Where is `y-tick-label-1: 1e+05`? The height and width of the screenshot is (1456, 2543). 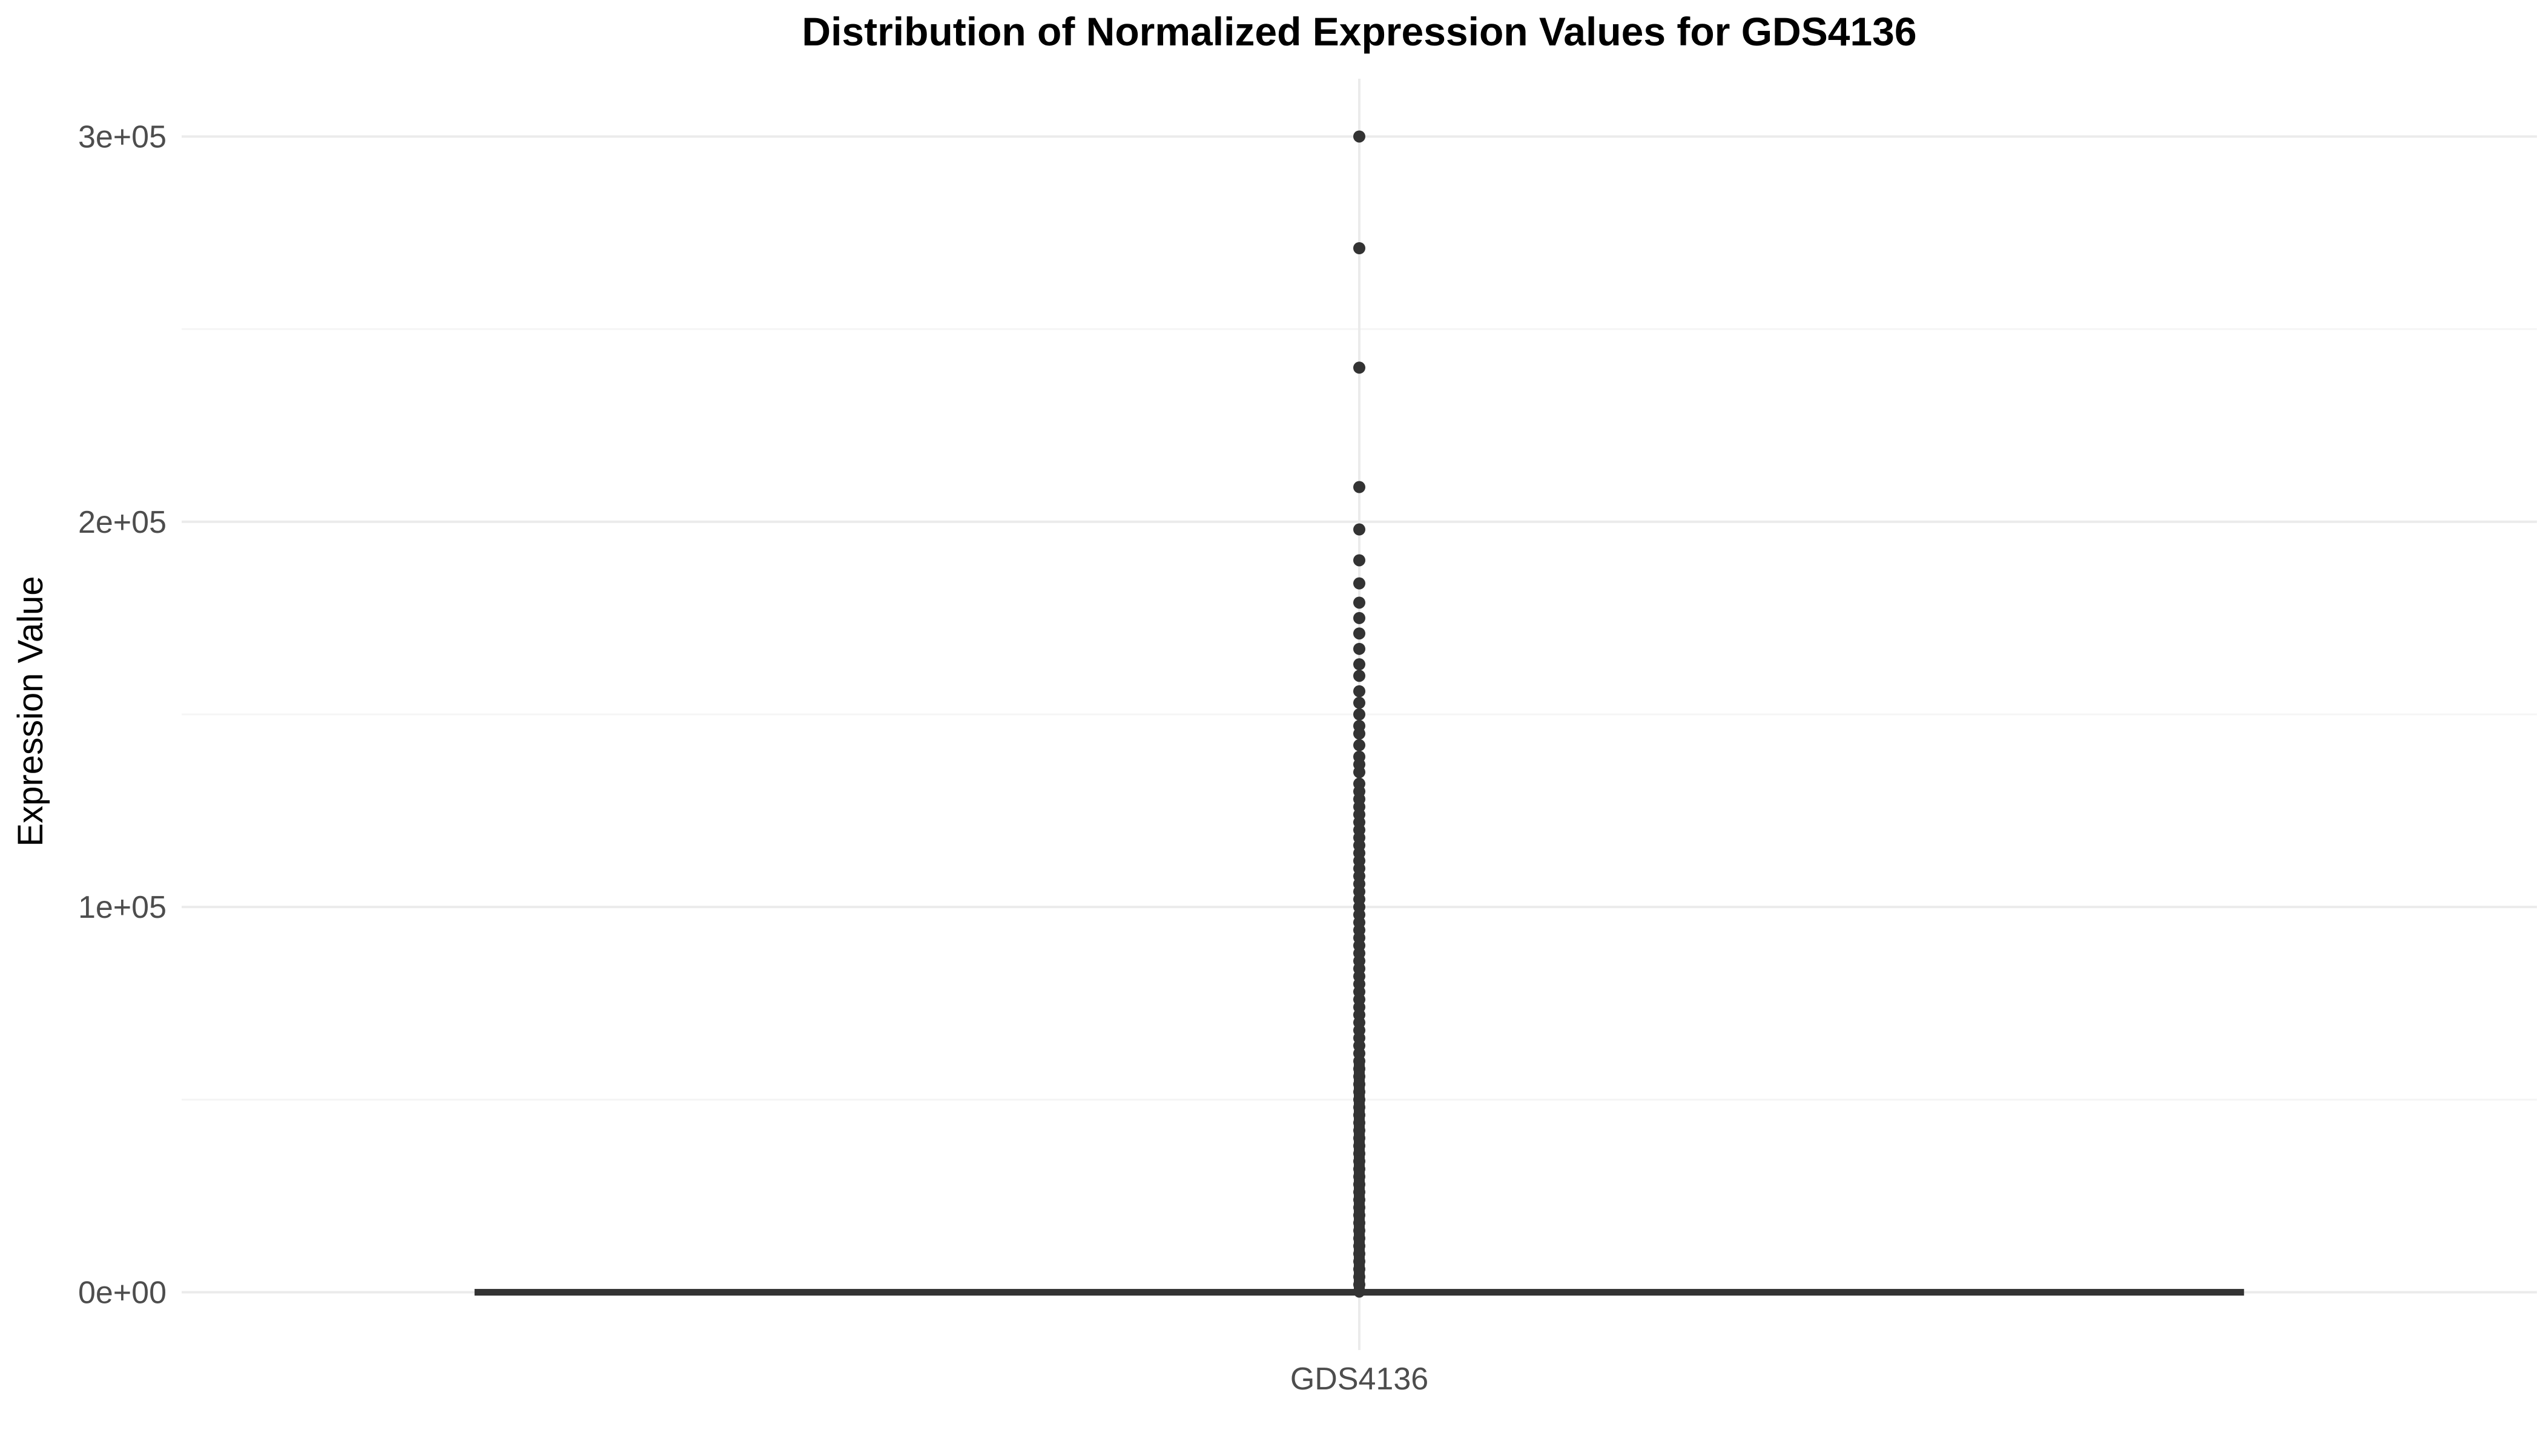 y-tick-label-1: 1e+05 is located at coordinates (123, 907).